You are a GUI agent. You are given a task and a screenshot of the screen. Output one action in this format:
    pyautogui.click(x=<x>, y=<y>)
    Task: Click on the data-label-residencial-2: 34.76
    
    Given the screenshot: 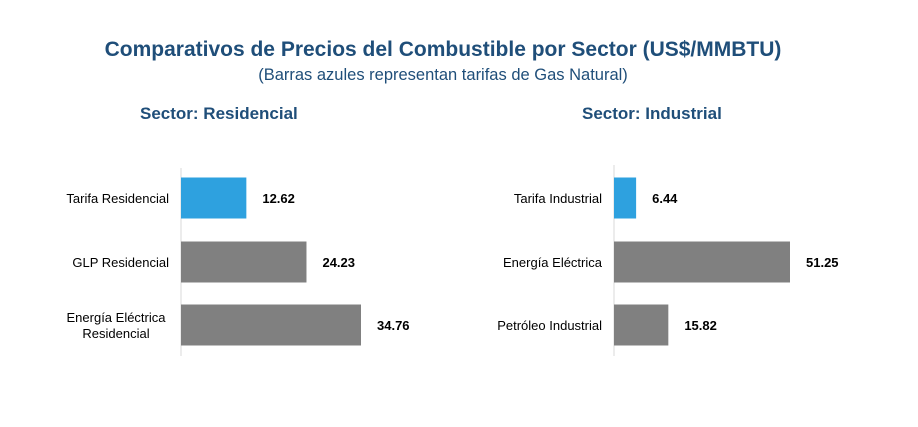 What is the action you would take?
    pyautogui.click(x=393, y=325)
    